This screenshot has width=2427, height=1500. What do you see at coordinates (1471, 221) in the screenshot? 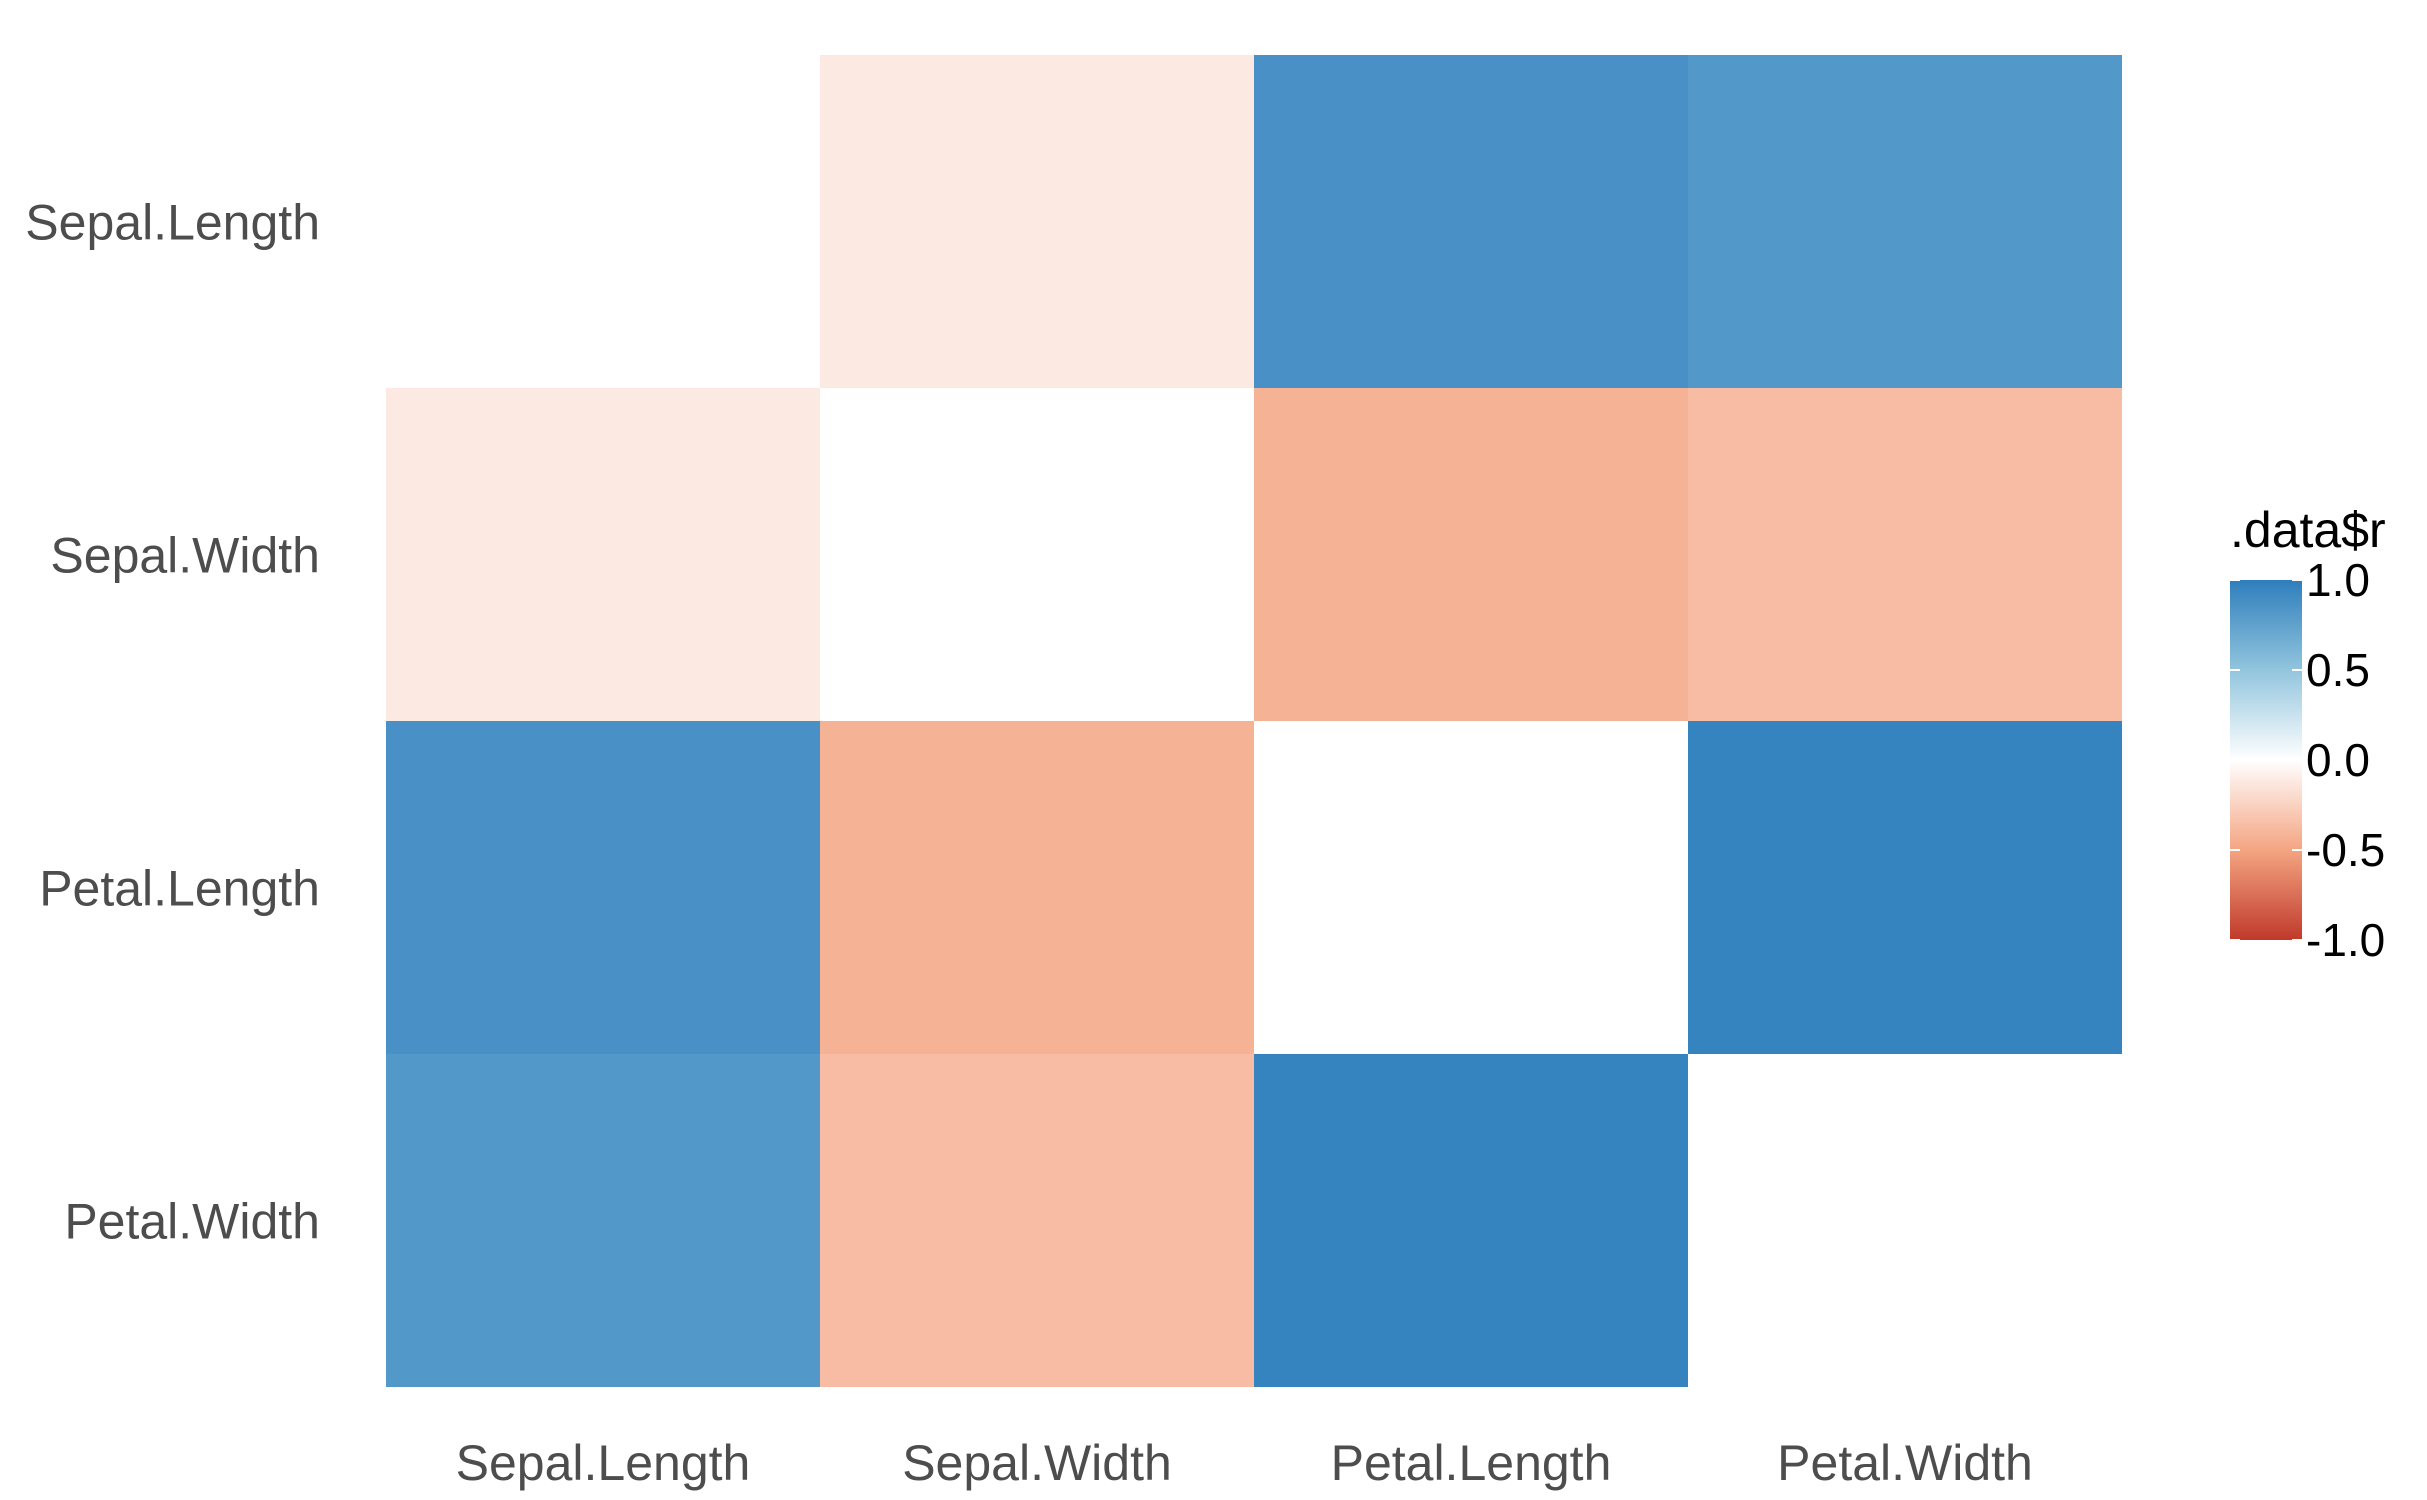
I see `heatmap-cell-sepal-length-petal-length` at bounding box center [1471, 221].